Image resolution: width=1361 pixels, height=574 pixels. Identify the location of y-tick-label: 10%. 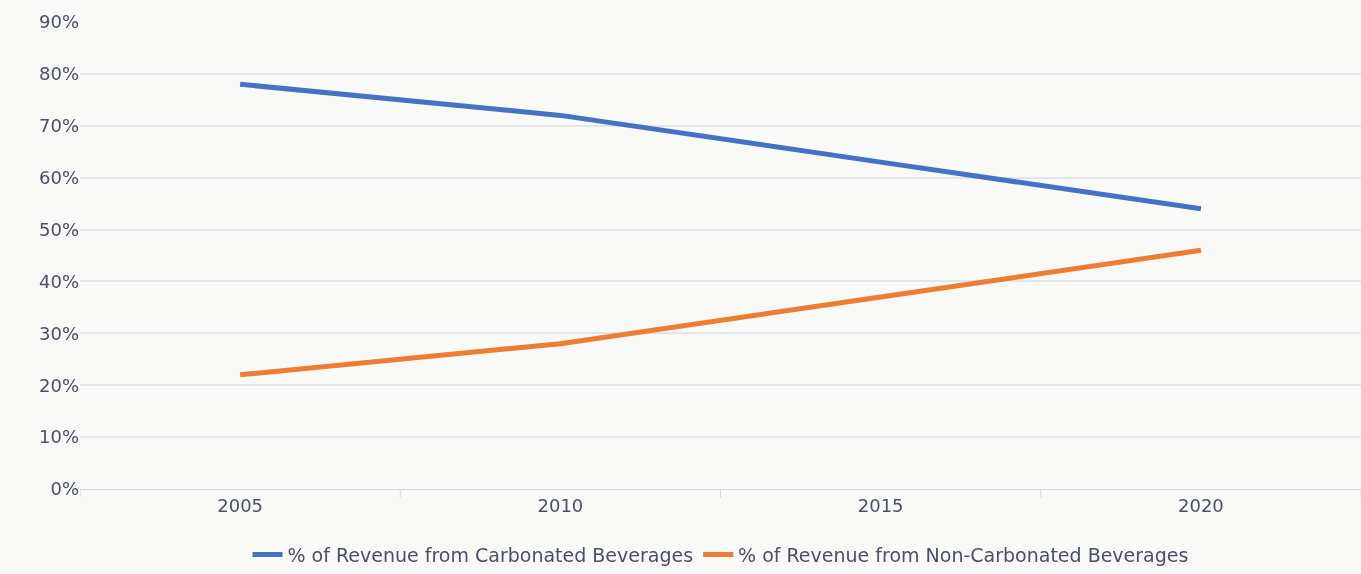
(58, 437).